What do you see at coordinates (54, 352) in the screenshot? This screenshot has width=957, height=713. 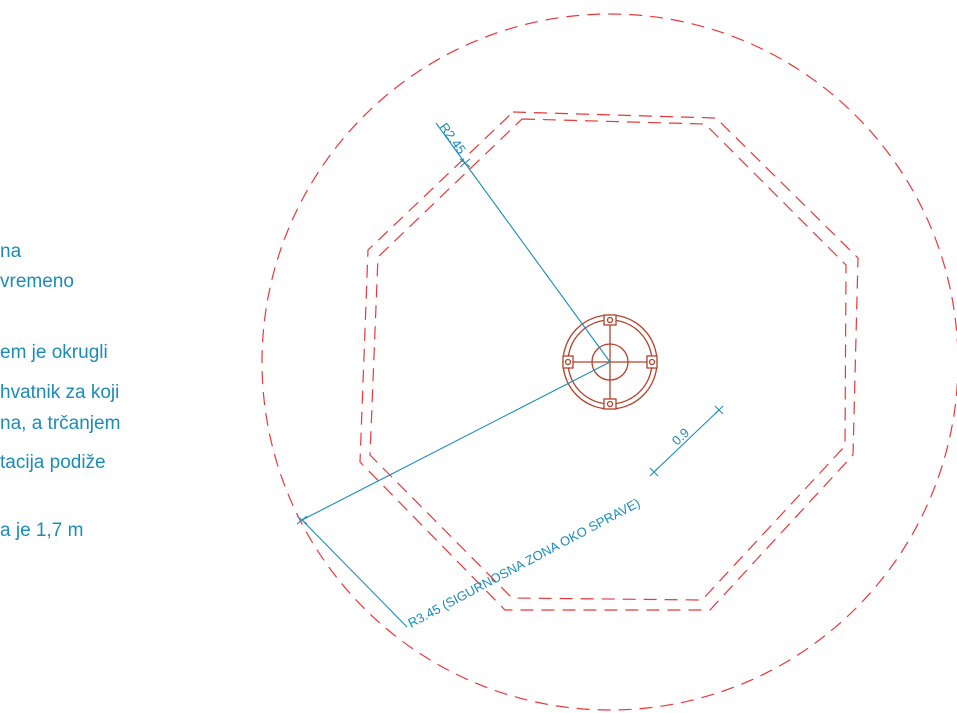 I see `description-line: em je okrugli` at bounding box center [54, 352].